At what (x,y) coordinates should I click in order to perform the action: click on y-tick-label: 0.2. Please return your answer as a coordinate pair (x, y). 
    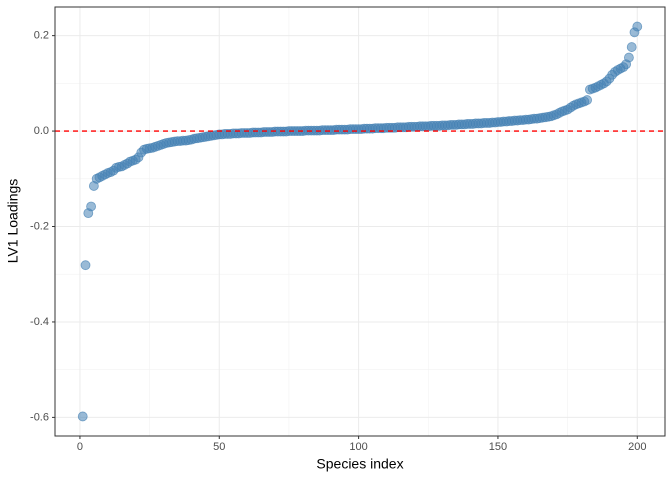
    Looking at the image, I should click on (41, 36).